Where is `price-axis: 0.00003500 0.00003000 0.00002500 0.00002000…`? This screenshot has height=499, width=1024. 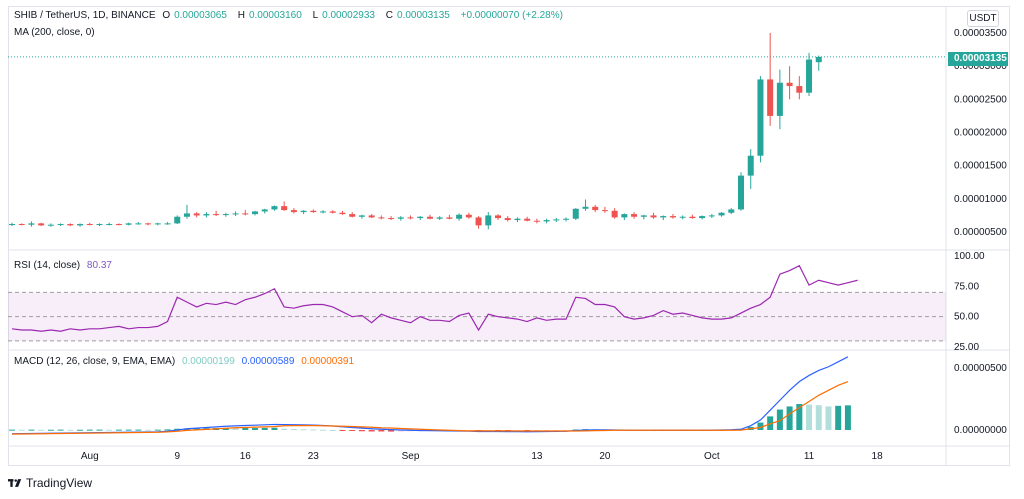
price-axis: 0.00003500 0.00003000 0.00002500 0.00002000… is located at coordinates (980, 232).